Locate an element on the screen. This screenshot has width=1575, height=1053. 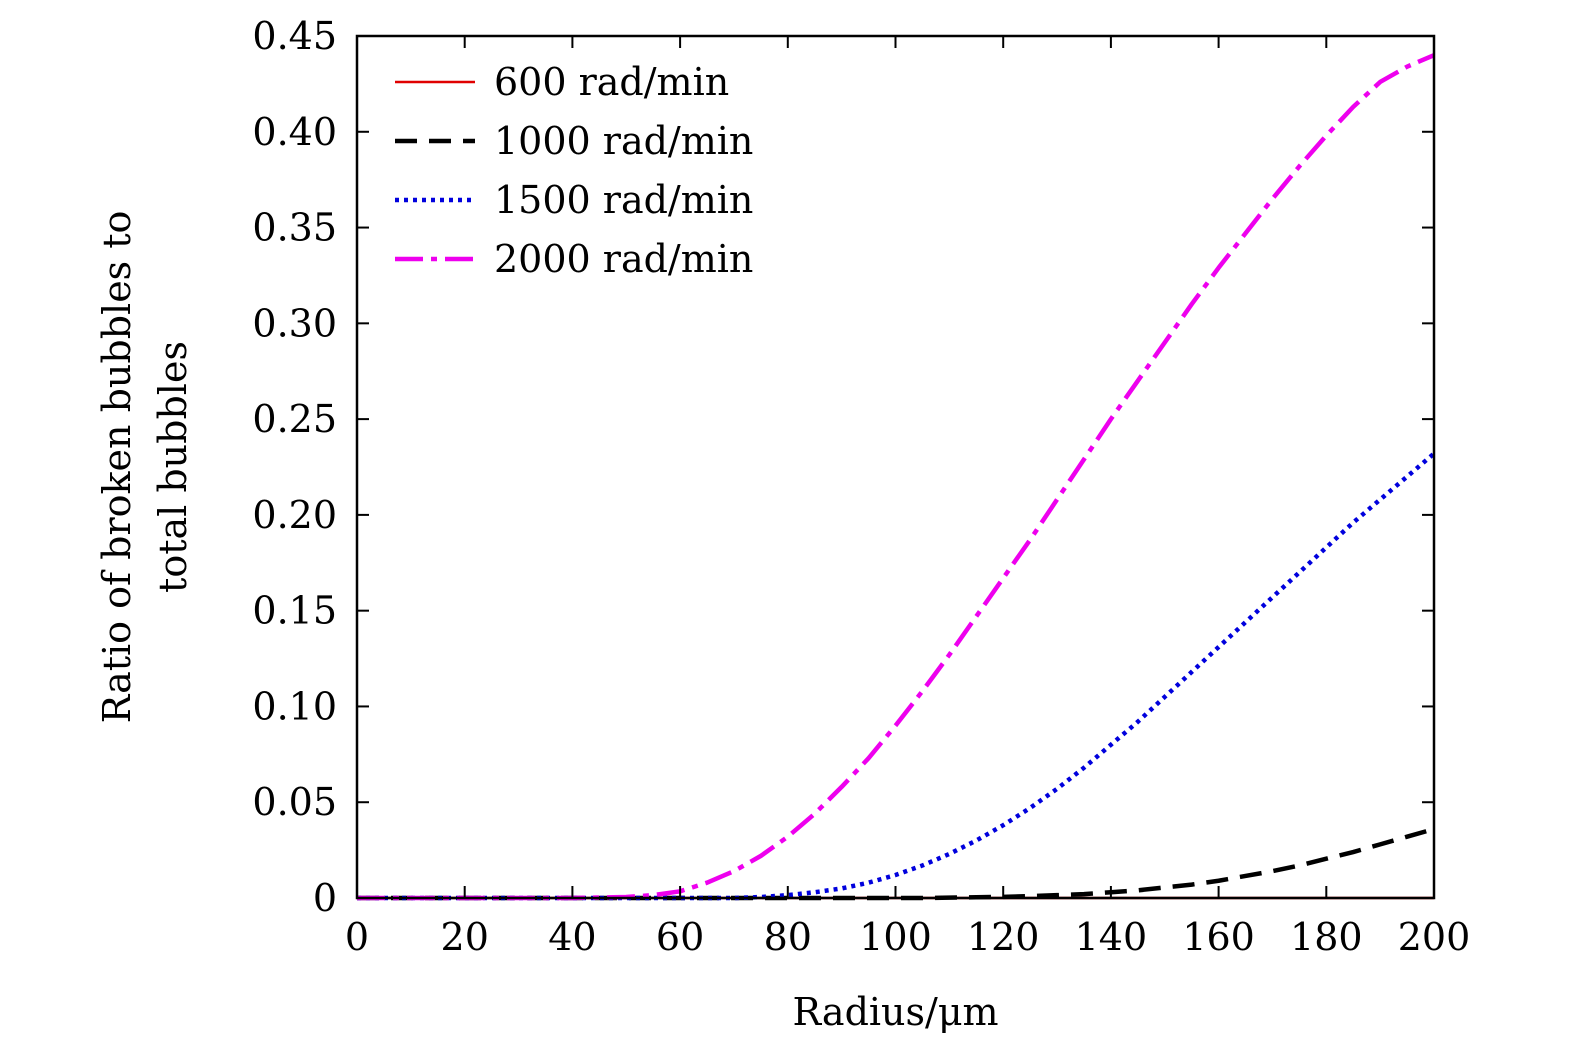
x-tick-label: 0 is located at coordinates (357, 937).